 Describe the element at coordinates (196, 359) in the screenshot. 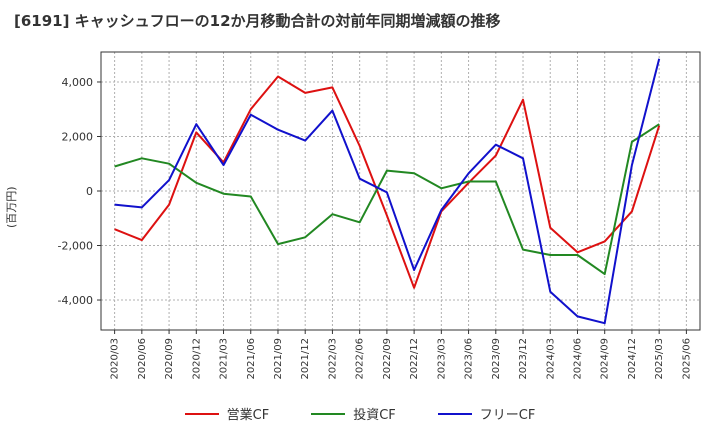

I see `x-tick-label: 2020/12` at that location.